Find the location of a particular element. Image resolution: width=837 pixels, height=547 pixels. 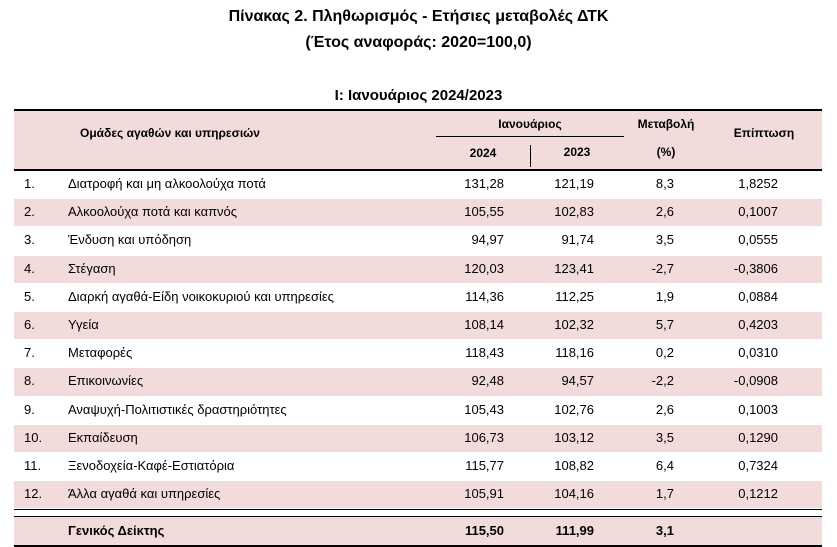

row-value-2024: 115,77 is located at coordinates (484, 465).